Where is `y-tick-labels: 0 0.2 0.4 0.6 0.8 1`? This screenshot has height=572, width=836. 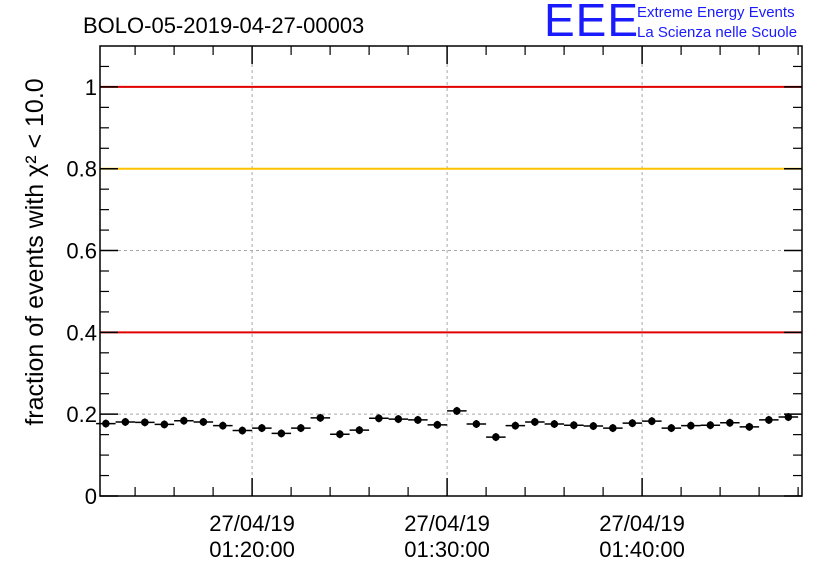
y-tick-labels: 0 0.2 0.4 0.6 0.8 1 is located at coordinates (81, 292).